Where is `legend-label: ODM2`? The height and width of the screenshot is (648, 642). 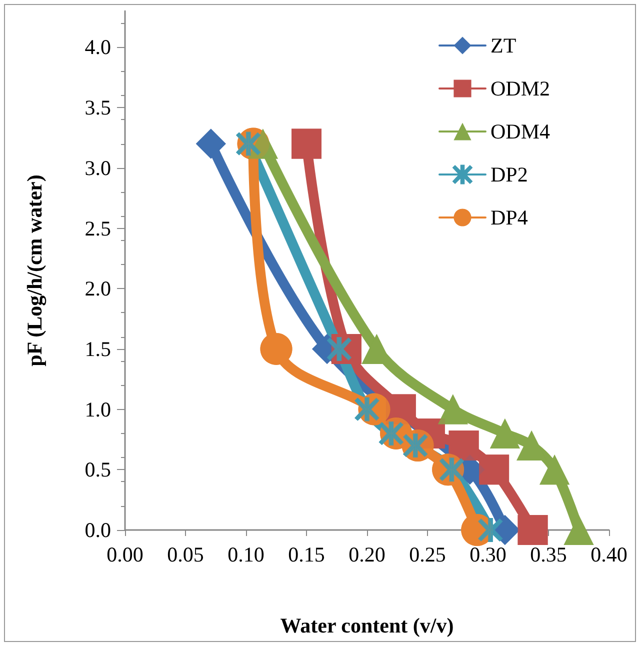
legend-label: ODM2 is located at coordinates (520, 88).